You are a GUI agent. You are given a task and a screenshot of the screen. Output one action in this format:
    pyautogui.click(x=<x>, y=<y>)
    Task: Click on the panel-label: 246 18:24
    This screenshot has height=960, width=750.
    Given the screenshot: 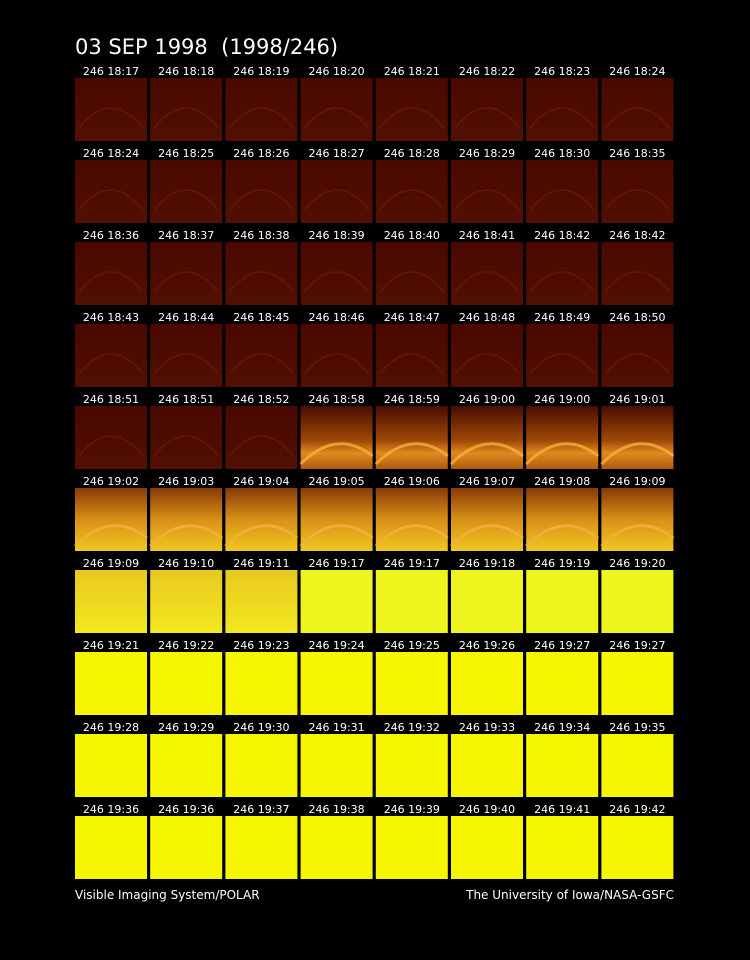 What is the action you would take?
    pyautogui.click(x=111, y=153)
    